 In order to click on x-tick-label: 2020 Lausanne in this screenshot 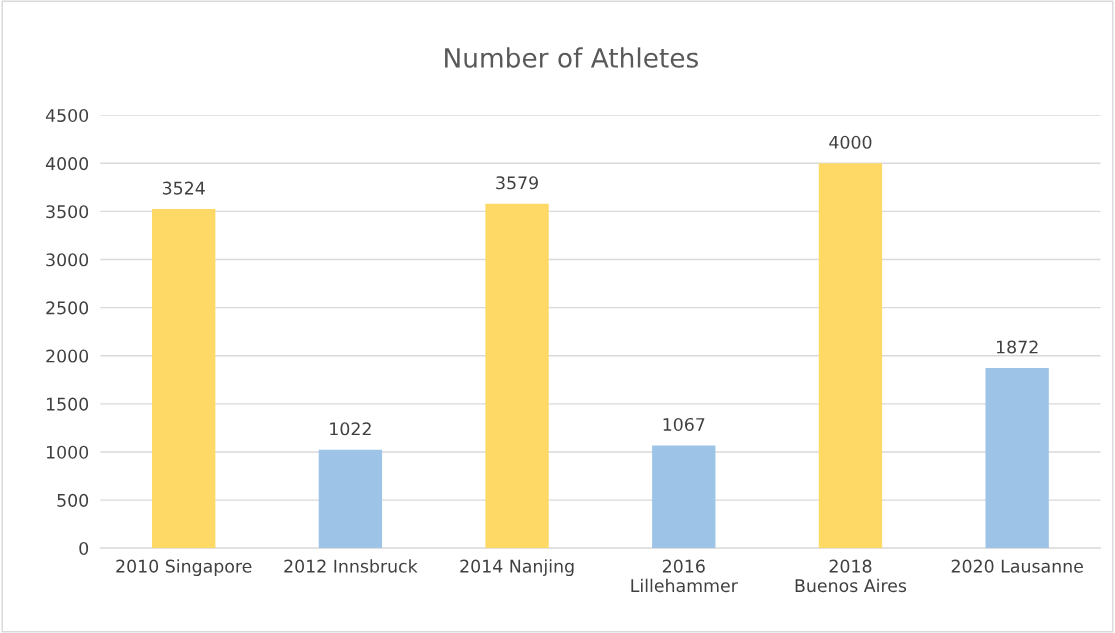, I will do `click(1017, 566)`.